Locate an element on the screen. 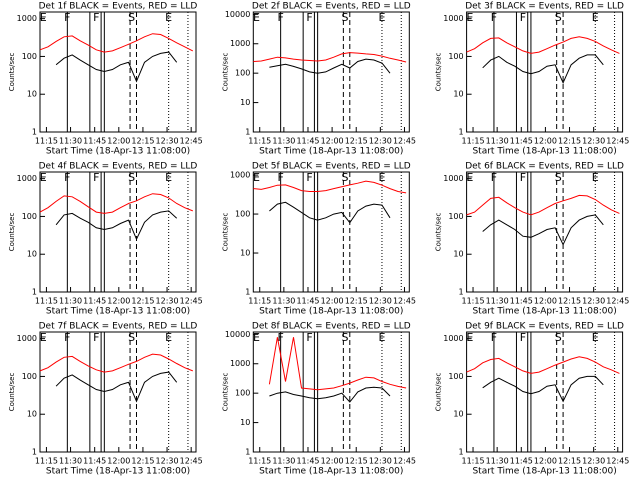 Image resolution: width=640 pixels, height=480 pixels. y-tick-label: 10000 is located at coordinates (237, 334).